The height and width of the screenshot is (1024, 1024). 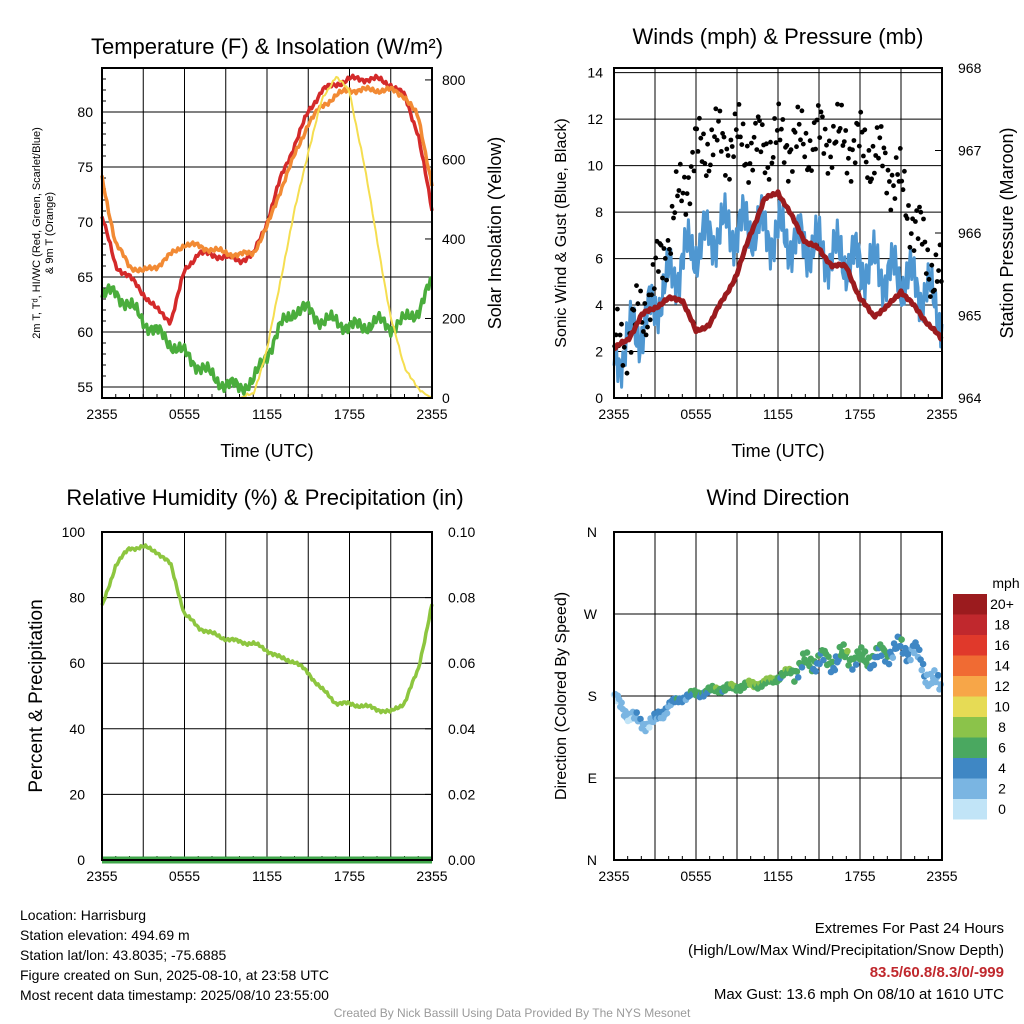 What do you see at coordinates (778, 270) in the screenshot?
I see `series-line-station-pressure` at bounding box center [778, 270].